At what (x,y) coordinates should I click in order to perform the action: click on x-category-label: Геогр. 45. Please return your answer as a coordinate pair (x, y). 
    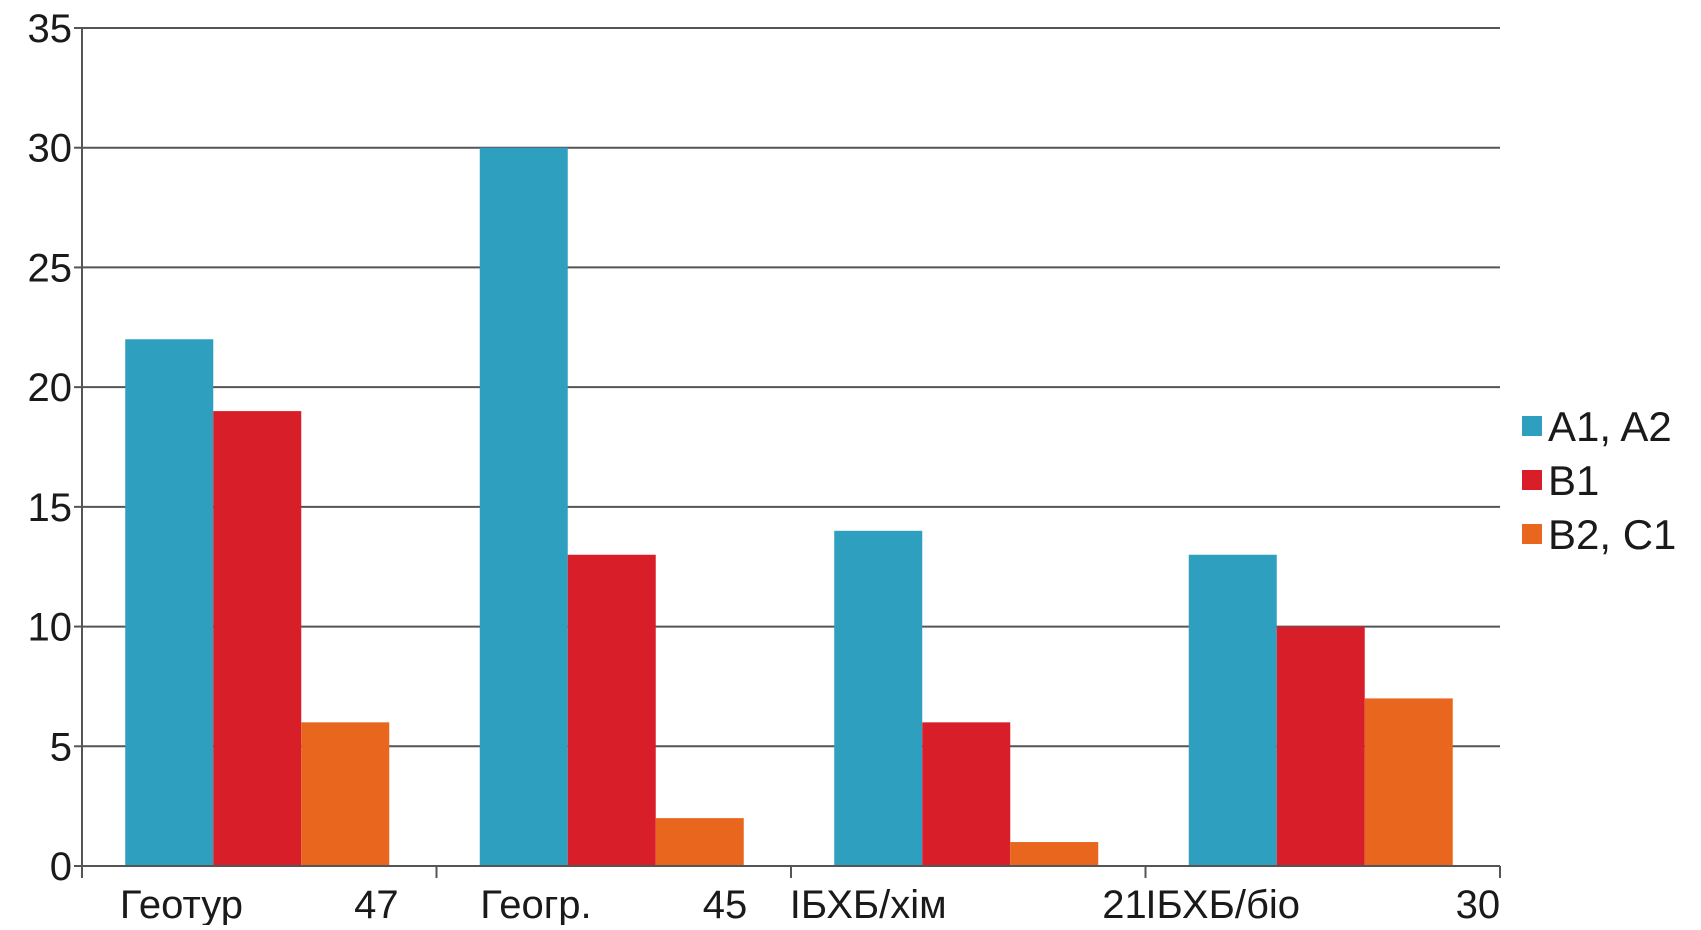
    Looking at the image, I should click on (613, 904).